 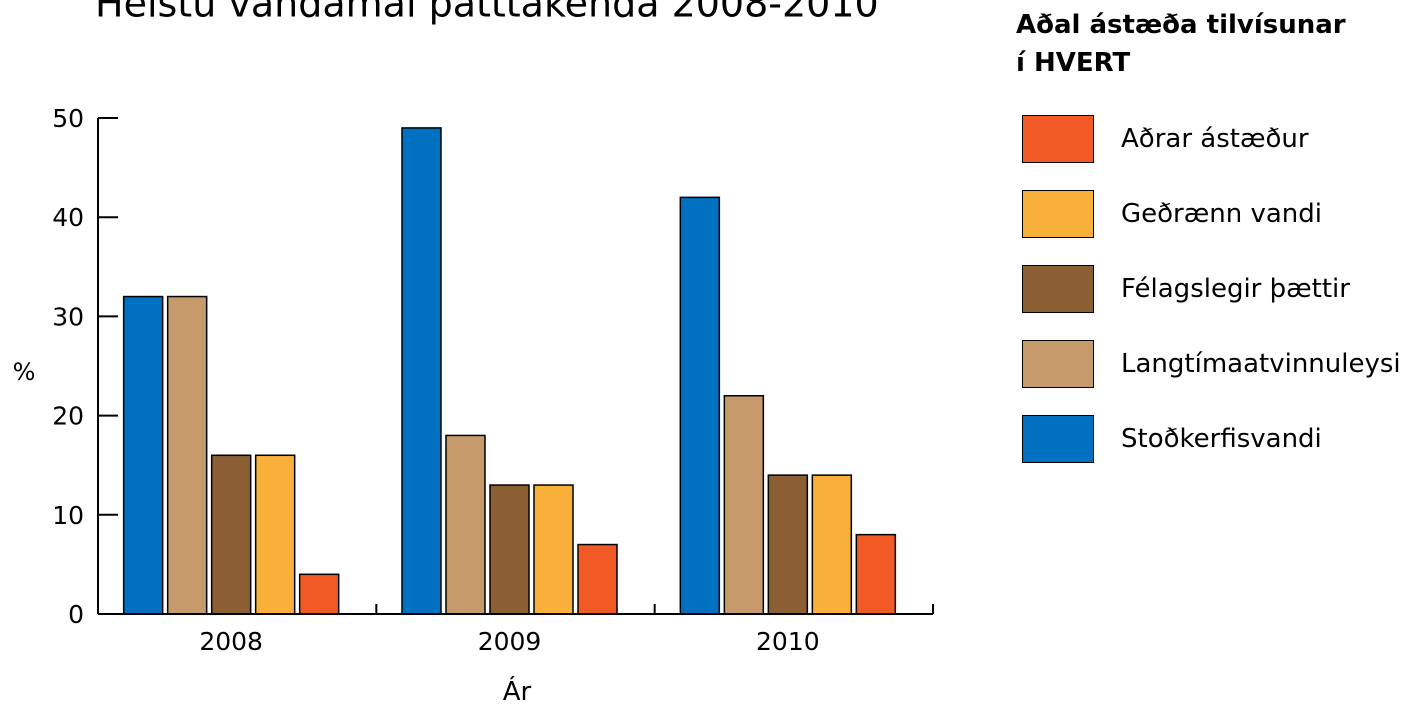 I want to click on legend-item-5: Stoðkerfisvandi, so click(x=1222, y=440).